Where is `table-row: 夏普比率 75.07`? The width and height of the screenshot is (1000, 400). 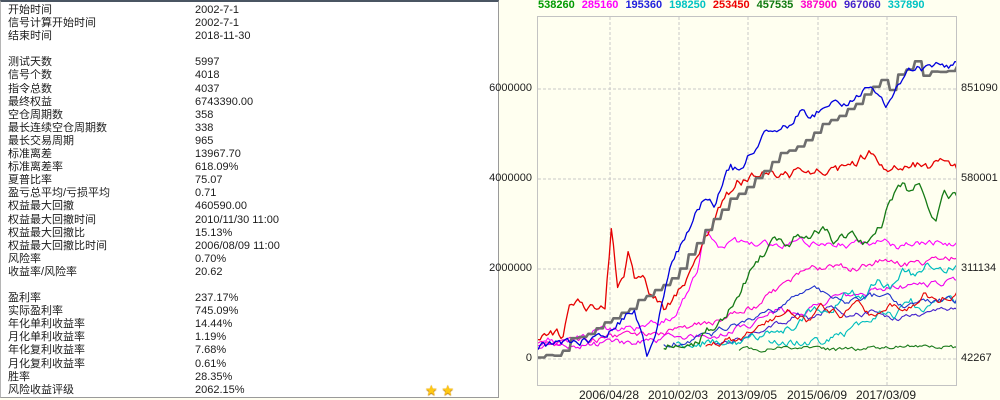 table-row: 夏普比率 75.07 is located at coordinates (249, 180).